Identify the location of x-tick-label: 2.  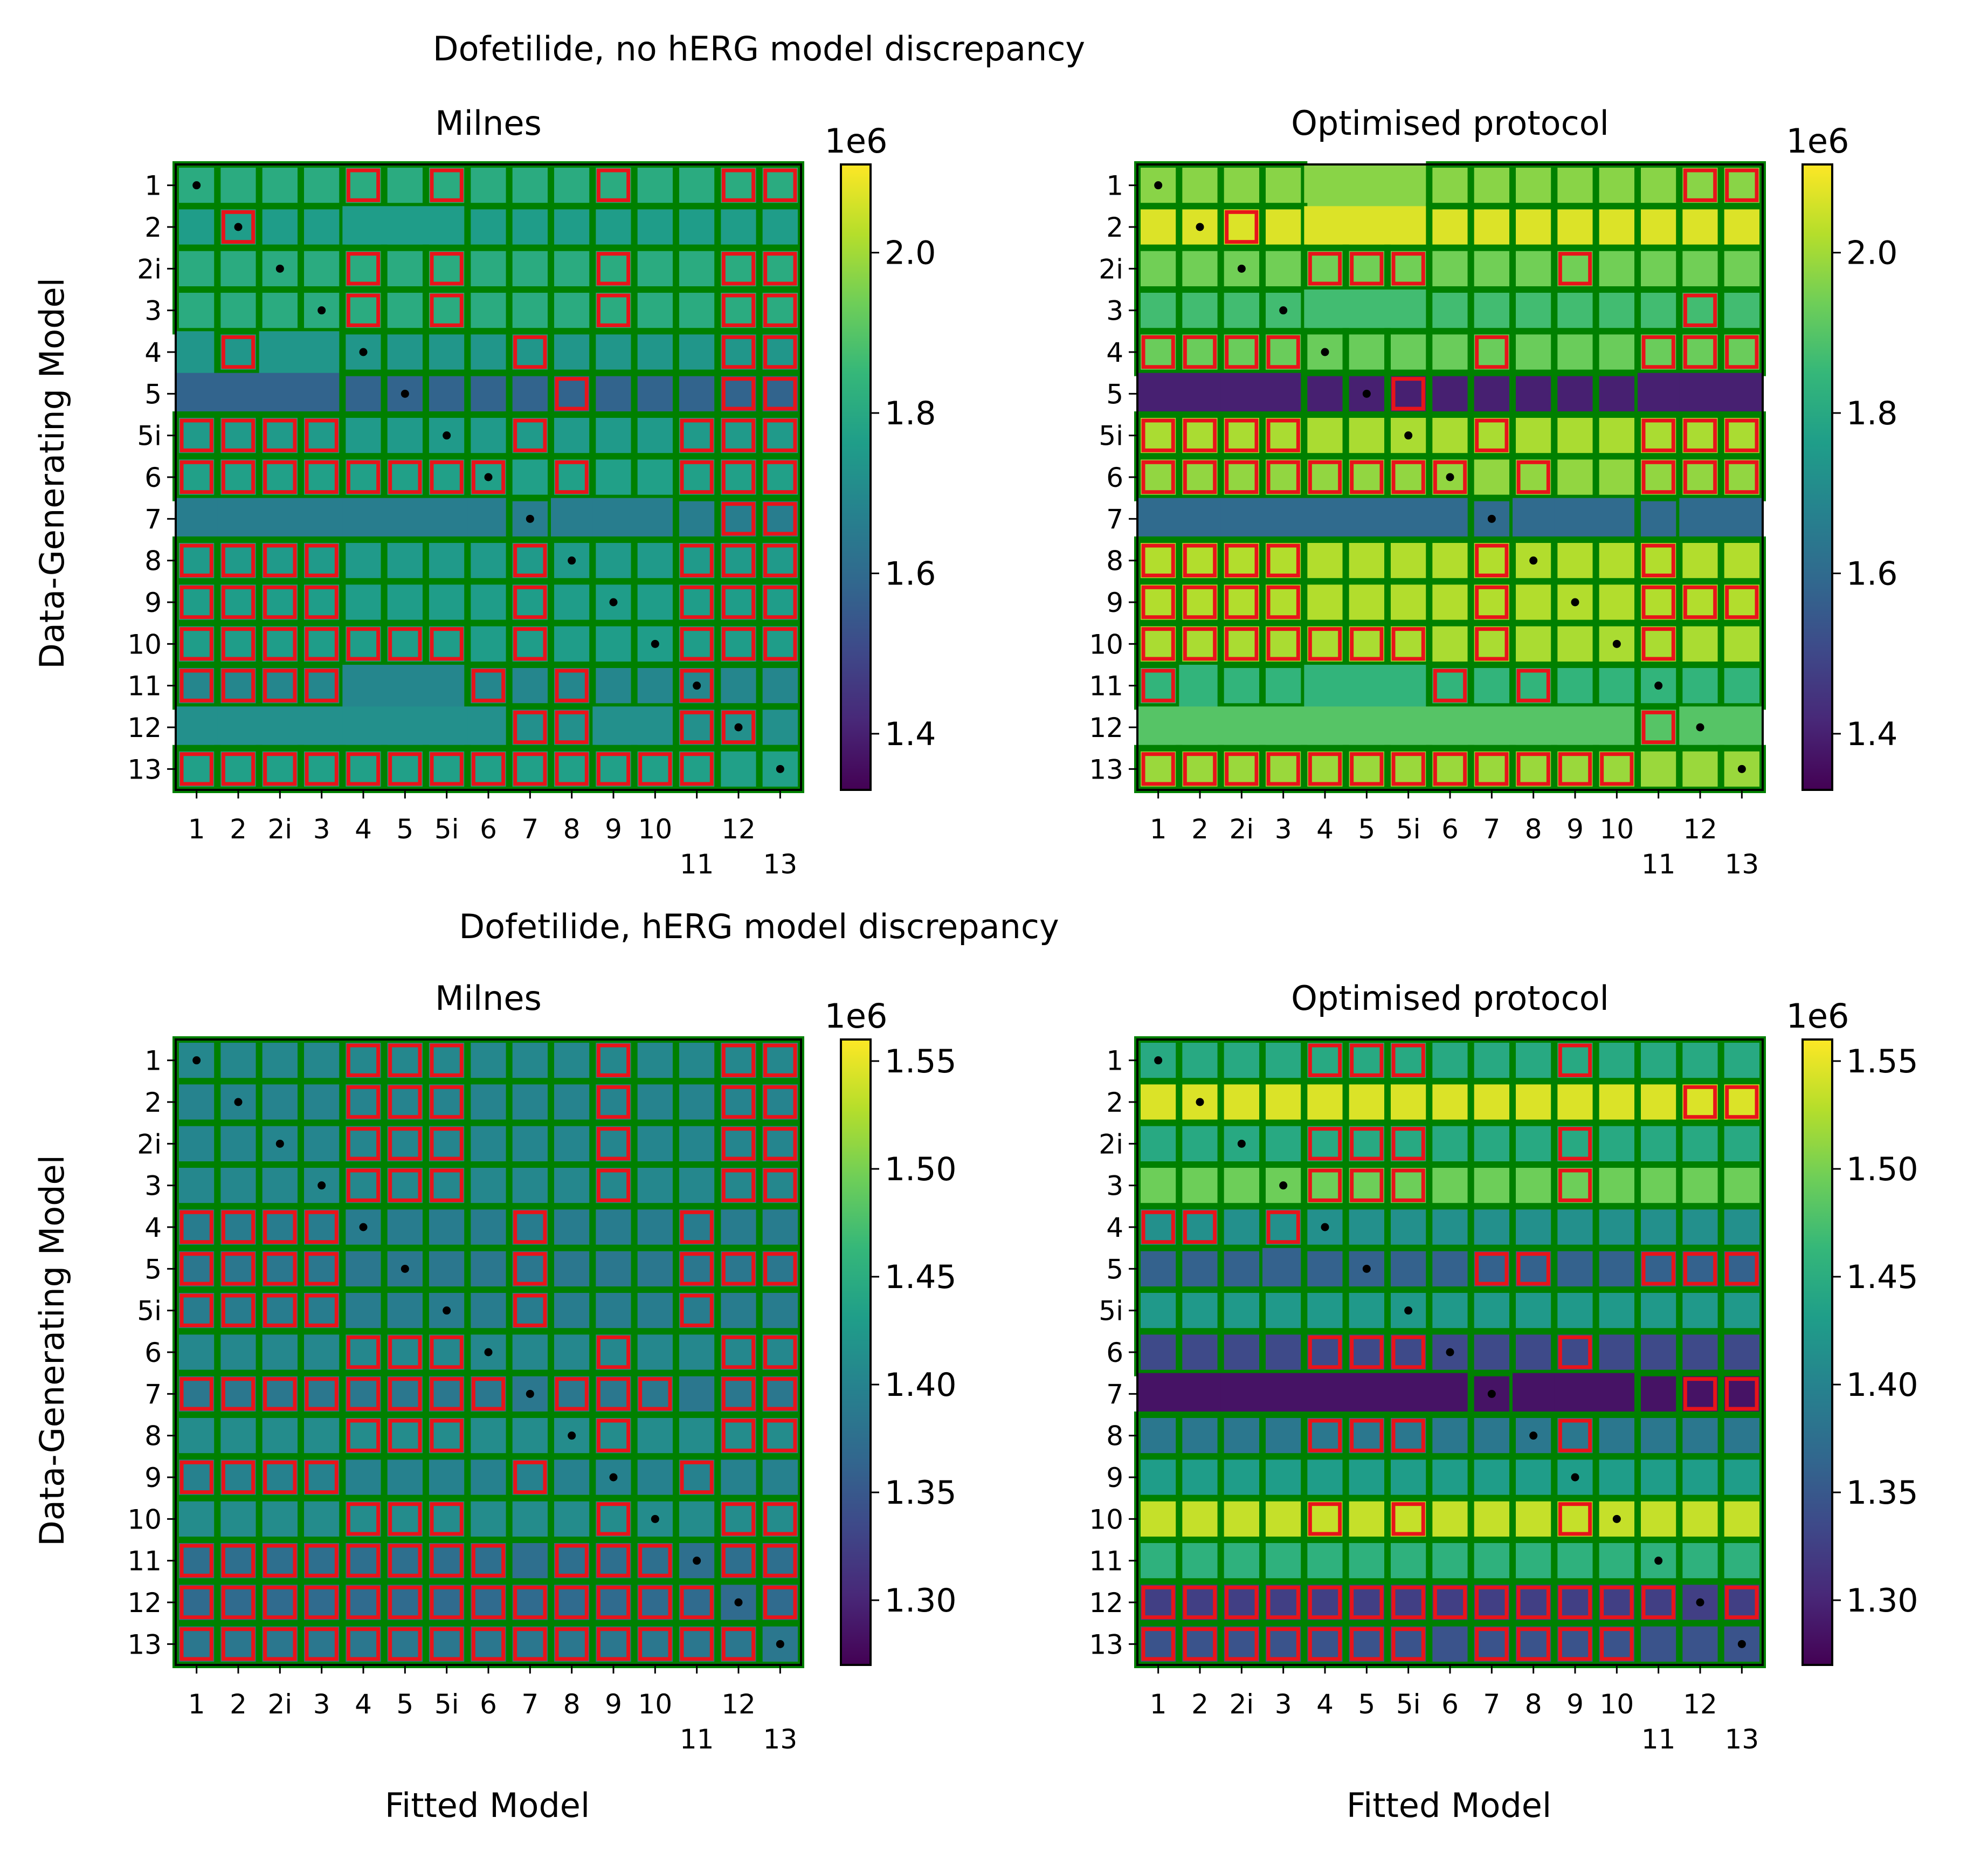
(1200, 1704).